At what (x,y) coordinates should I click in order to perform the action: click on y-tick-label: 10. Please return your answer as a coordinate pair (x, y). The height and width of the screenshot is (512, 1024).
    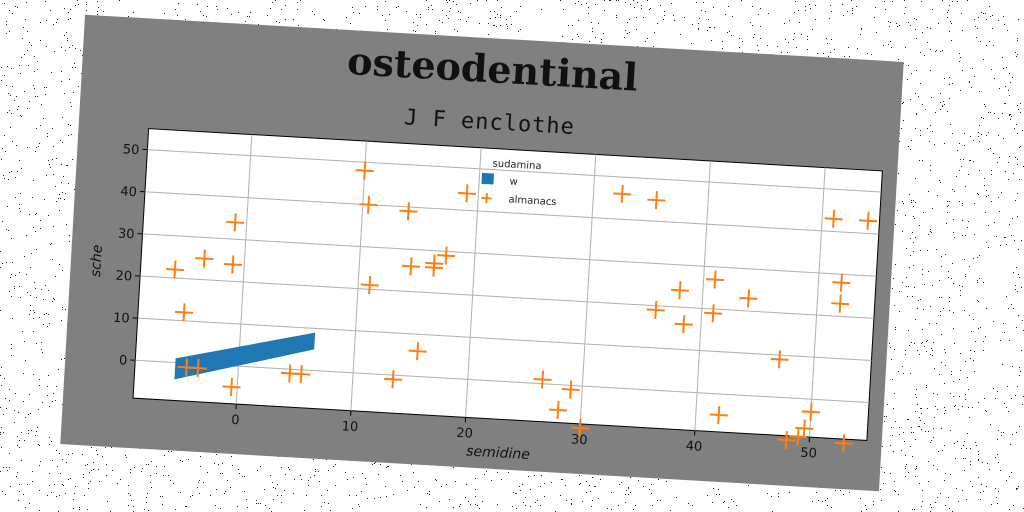
    Looking at the image, I should click on (121, 319).